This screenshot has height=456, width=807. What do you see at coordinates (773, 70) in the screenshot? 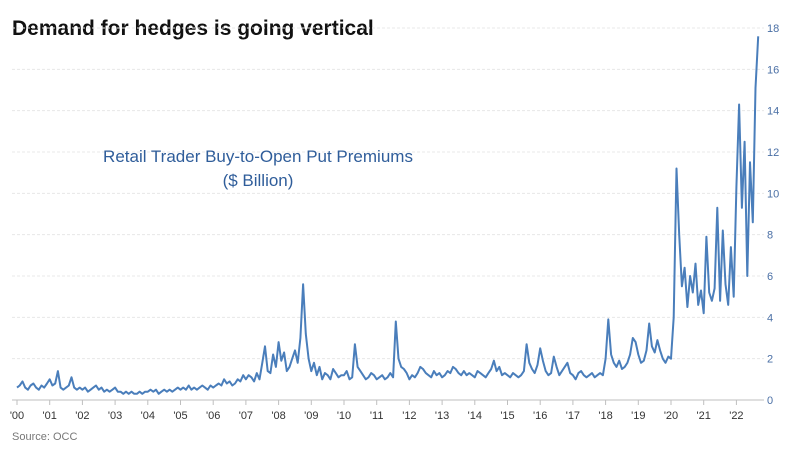
I see `y-tick-label: 16` at bounding box center [773, 70].